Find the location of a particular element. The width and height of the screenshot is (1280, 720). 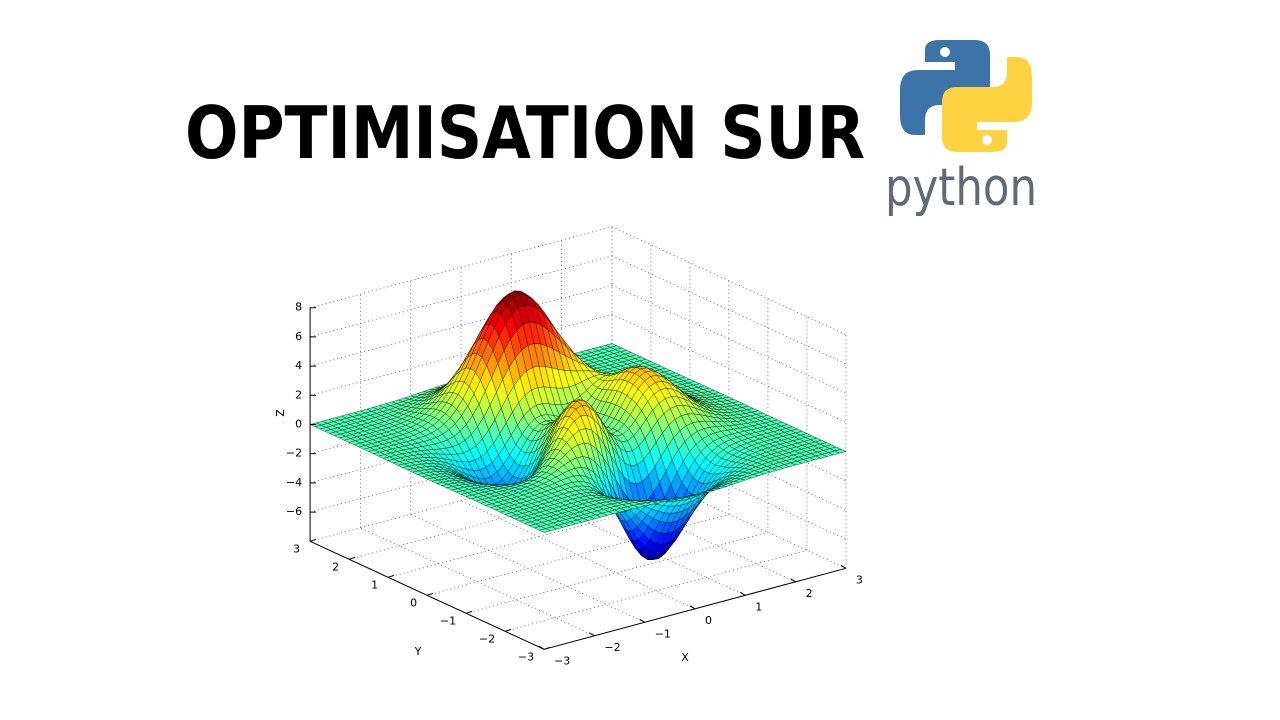

x-tick-label: 3 is located at coordinates (859, 579).